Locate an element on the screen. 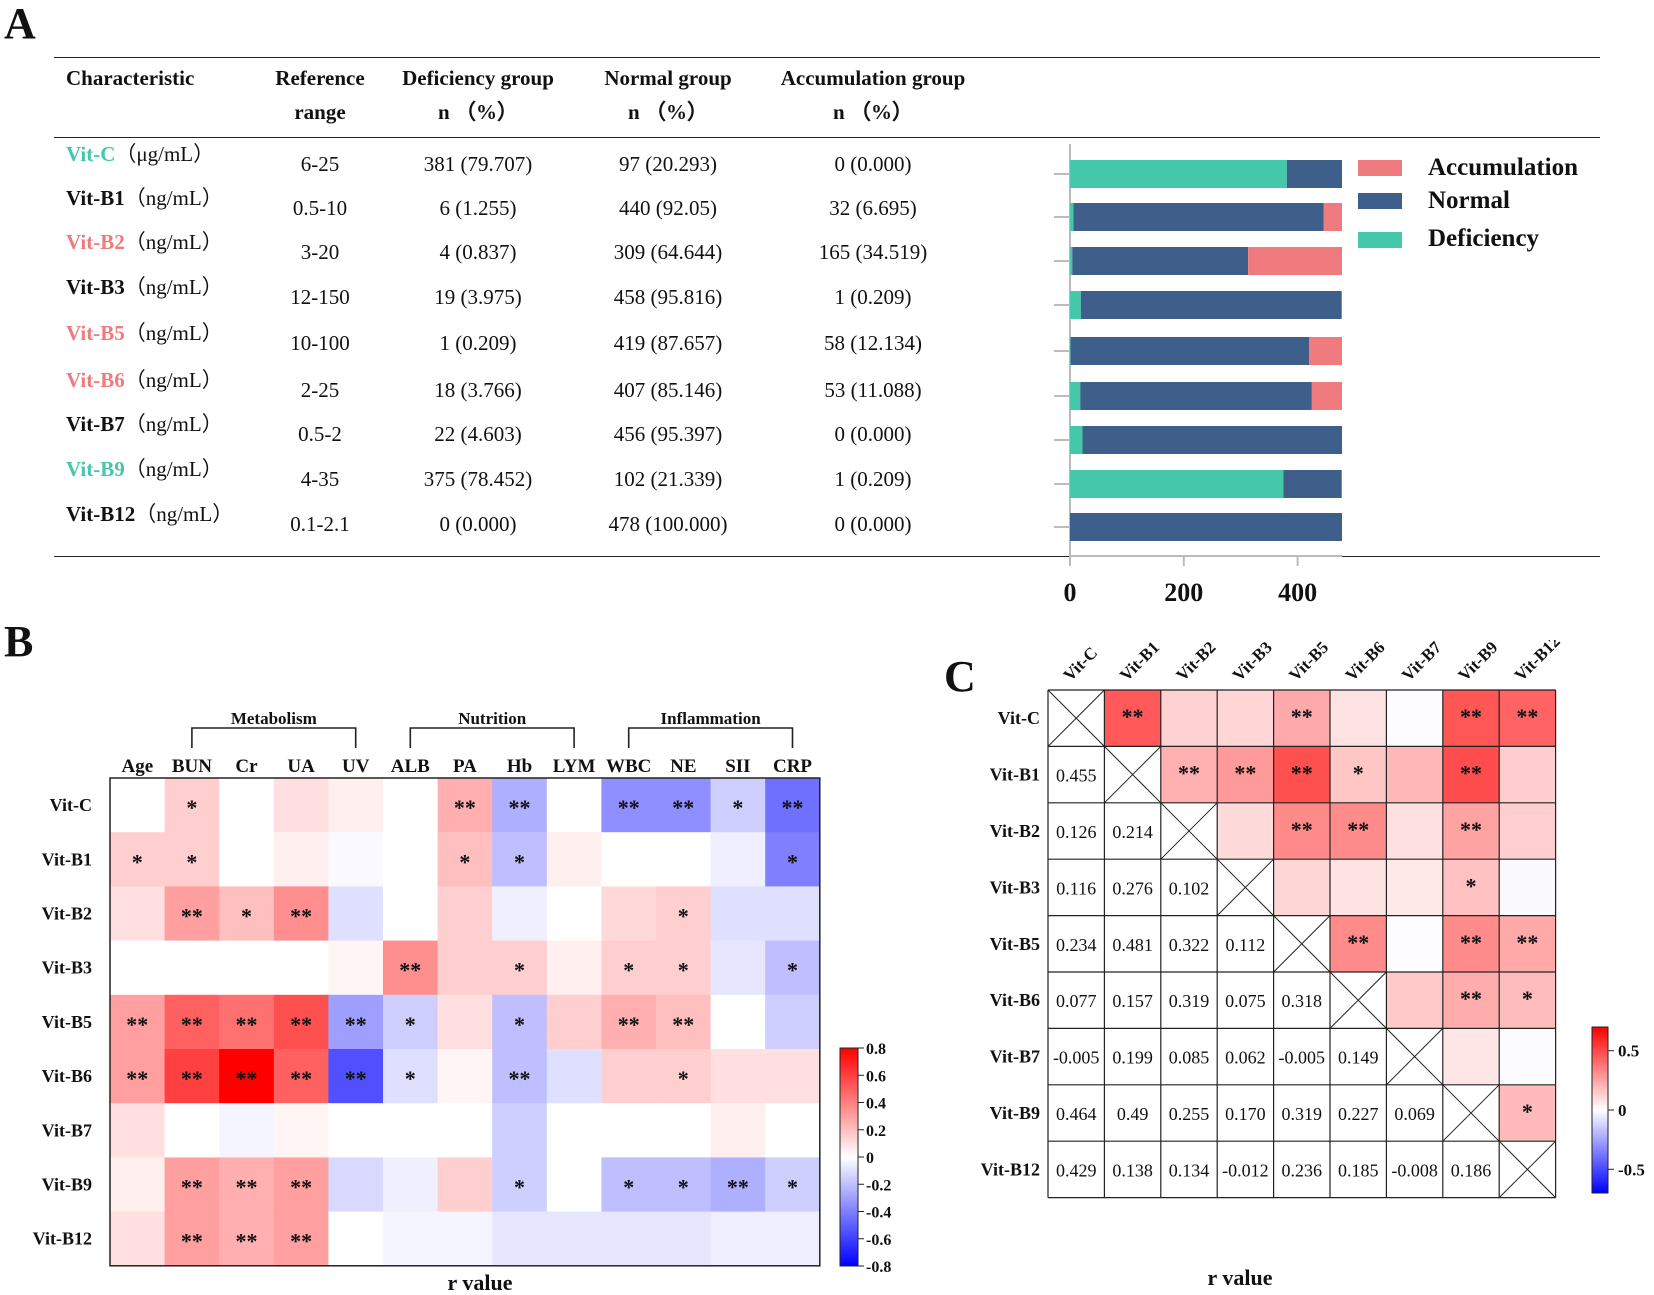 This screenshot has width=1654, height=1295. group-label: Metabolism is located at coordinates (274, 718).